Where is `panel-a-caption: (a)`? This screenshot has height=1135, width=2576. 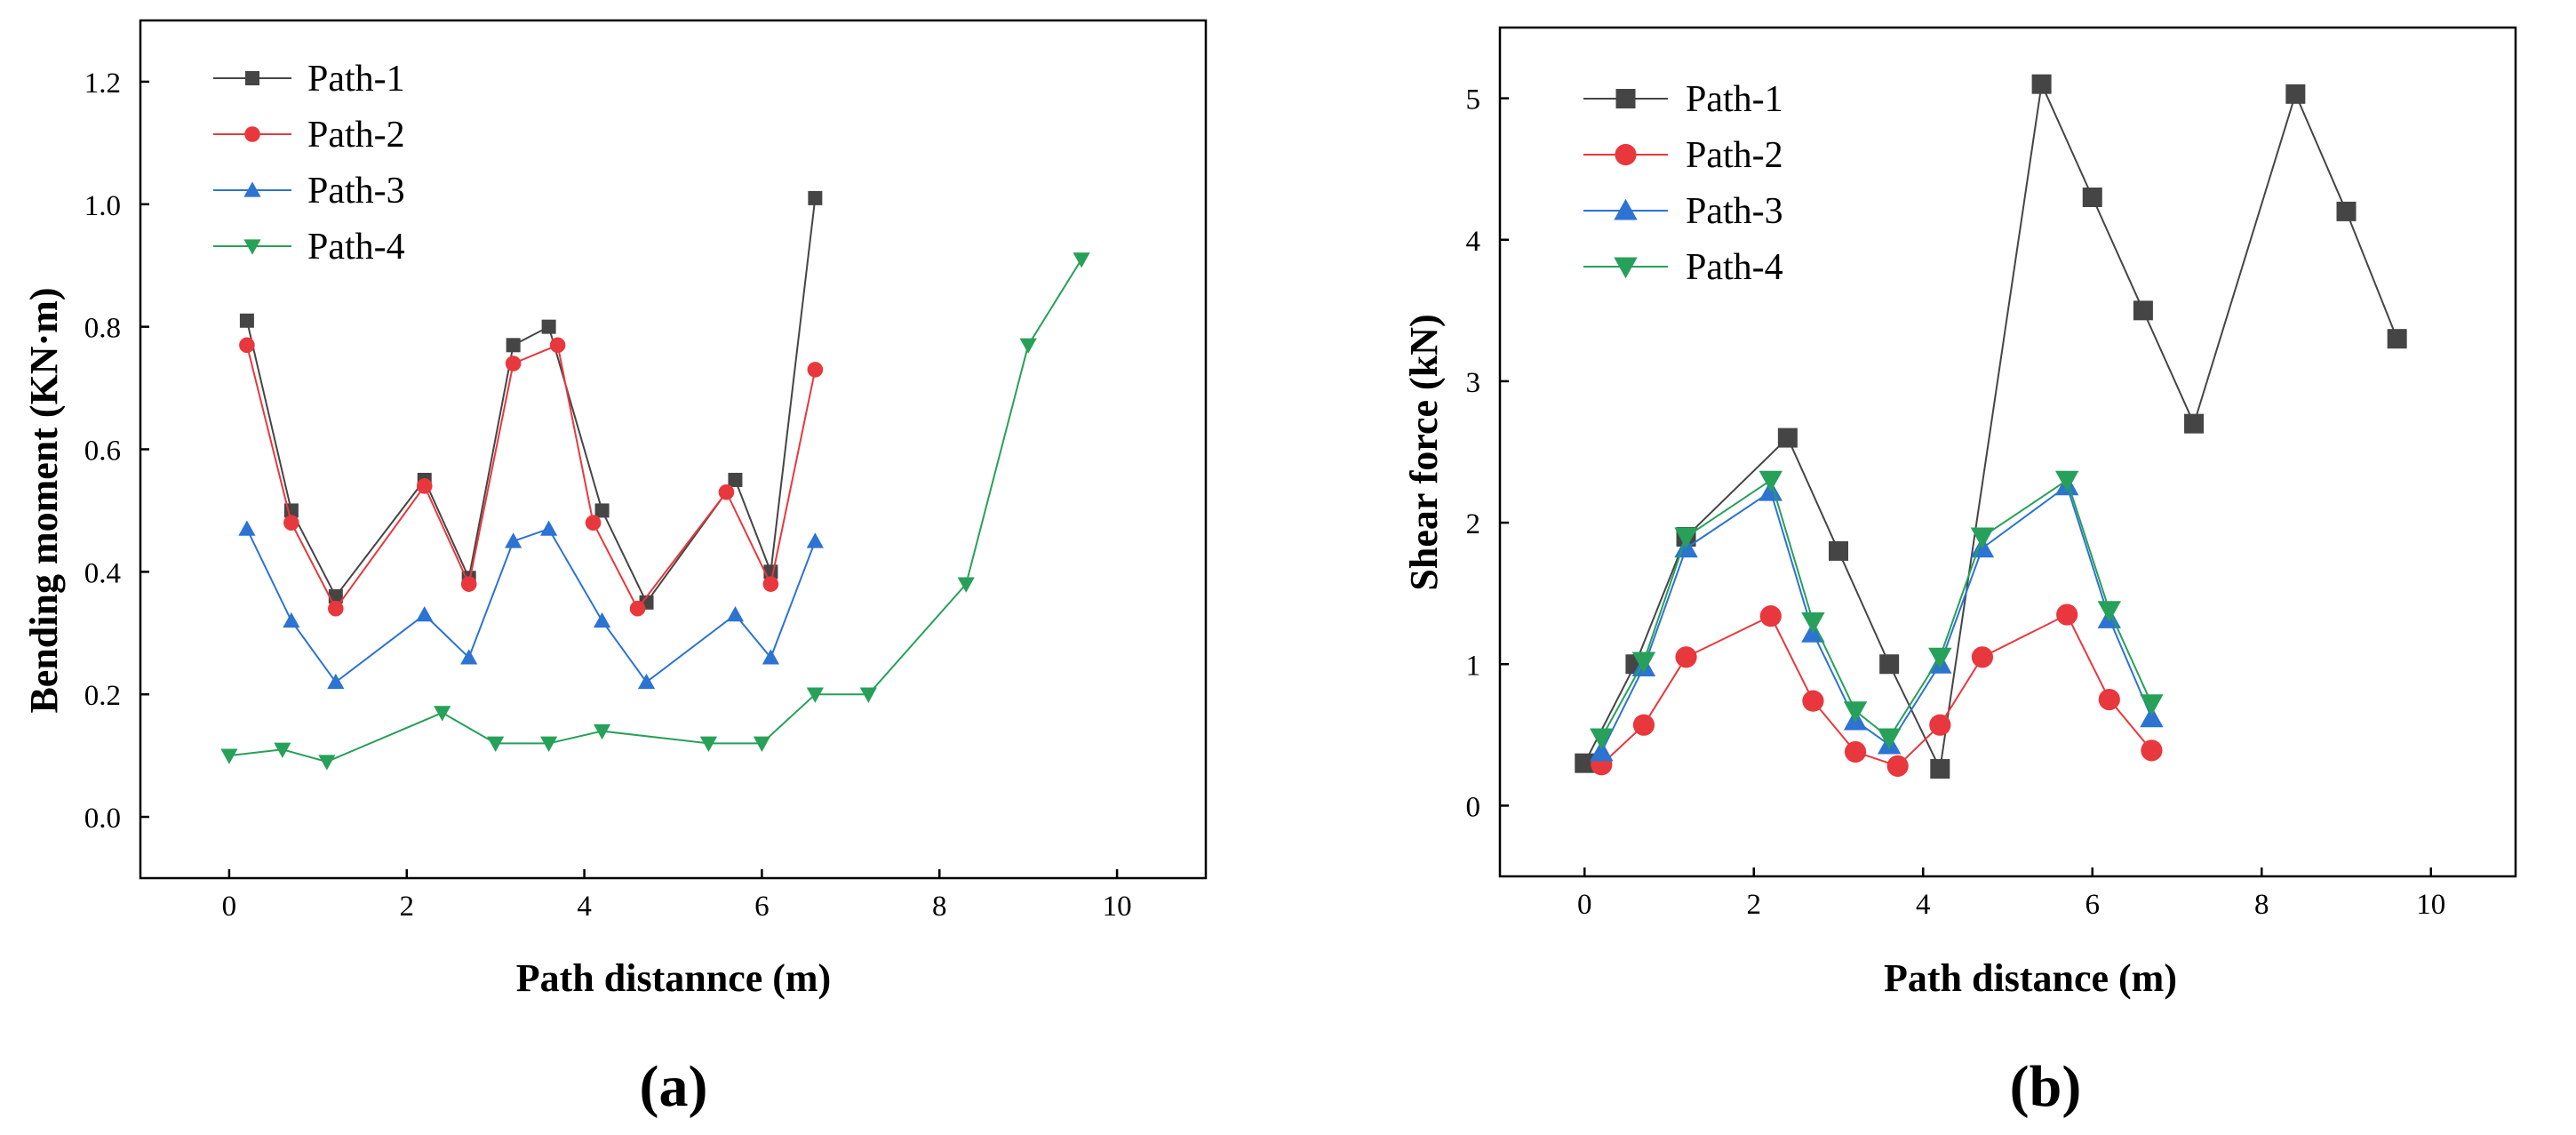
panel-a-caption: (a) is located at coordinates (674, 1086).